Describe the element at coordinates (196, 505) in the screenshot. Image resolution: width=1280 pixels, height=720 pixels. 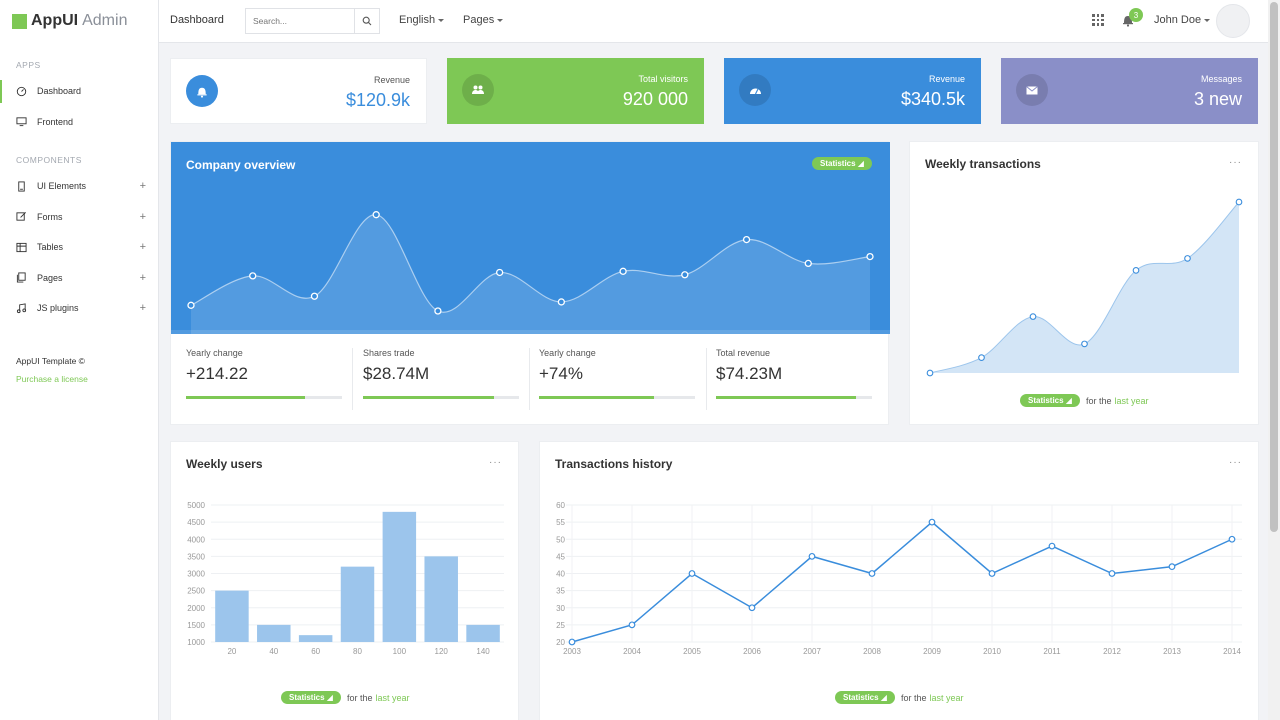
I see `y-tick-label: 5000` at that location.